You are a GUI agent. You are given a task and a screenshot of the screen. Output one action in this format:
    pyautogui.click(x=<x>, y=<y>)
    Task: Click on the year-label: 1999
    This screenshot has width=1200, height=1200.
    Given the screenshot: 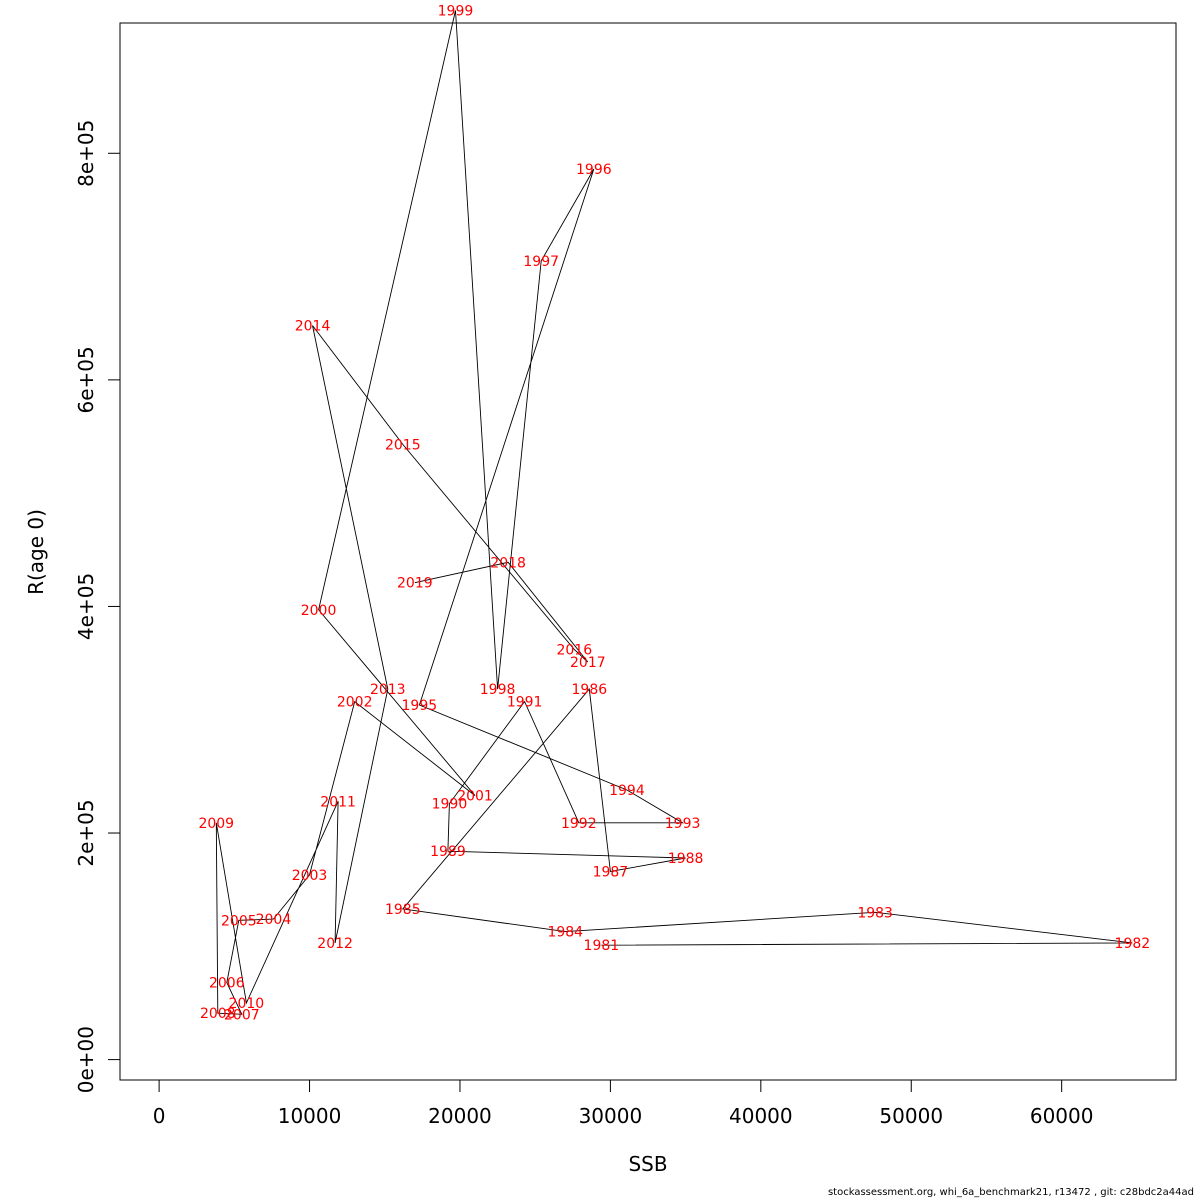 What is the action you would take?
    pyautogui.click(x=456, y=12)
    